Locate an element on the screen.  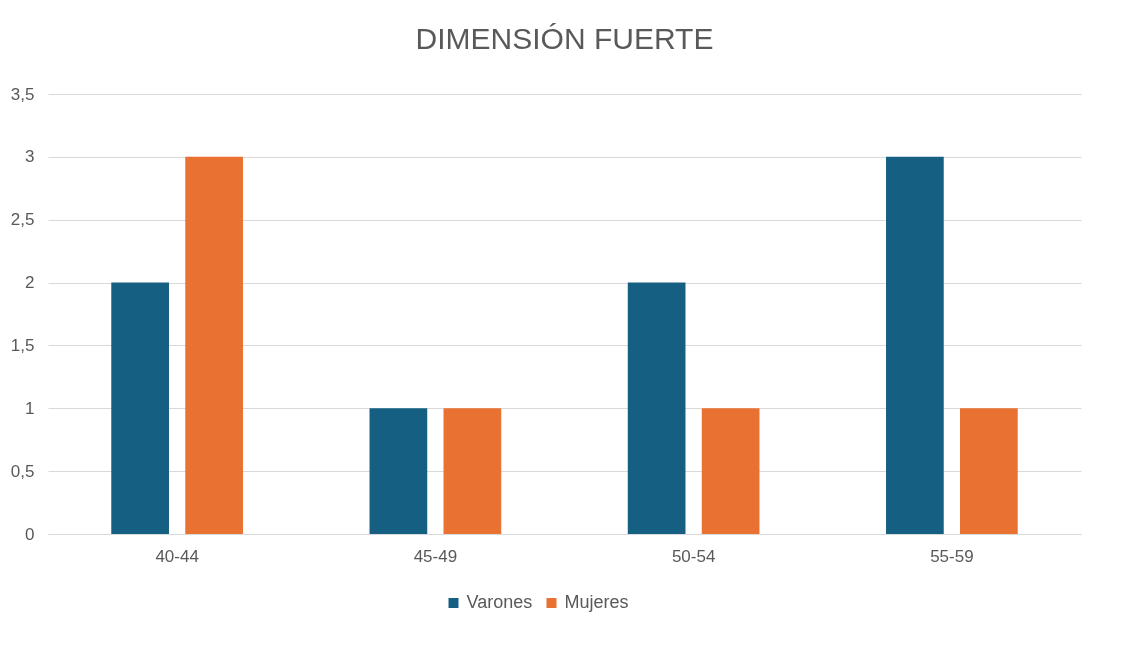
y-tick-label: 1 is located at coordinates (30, 408).